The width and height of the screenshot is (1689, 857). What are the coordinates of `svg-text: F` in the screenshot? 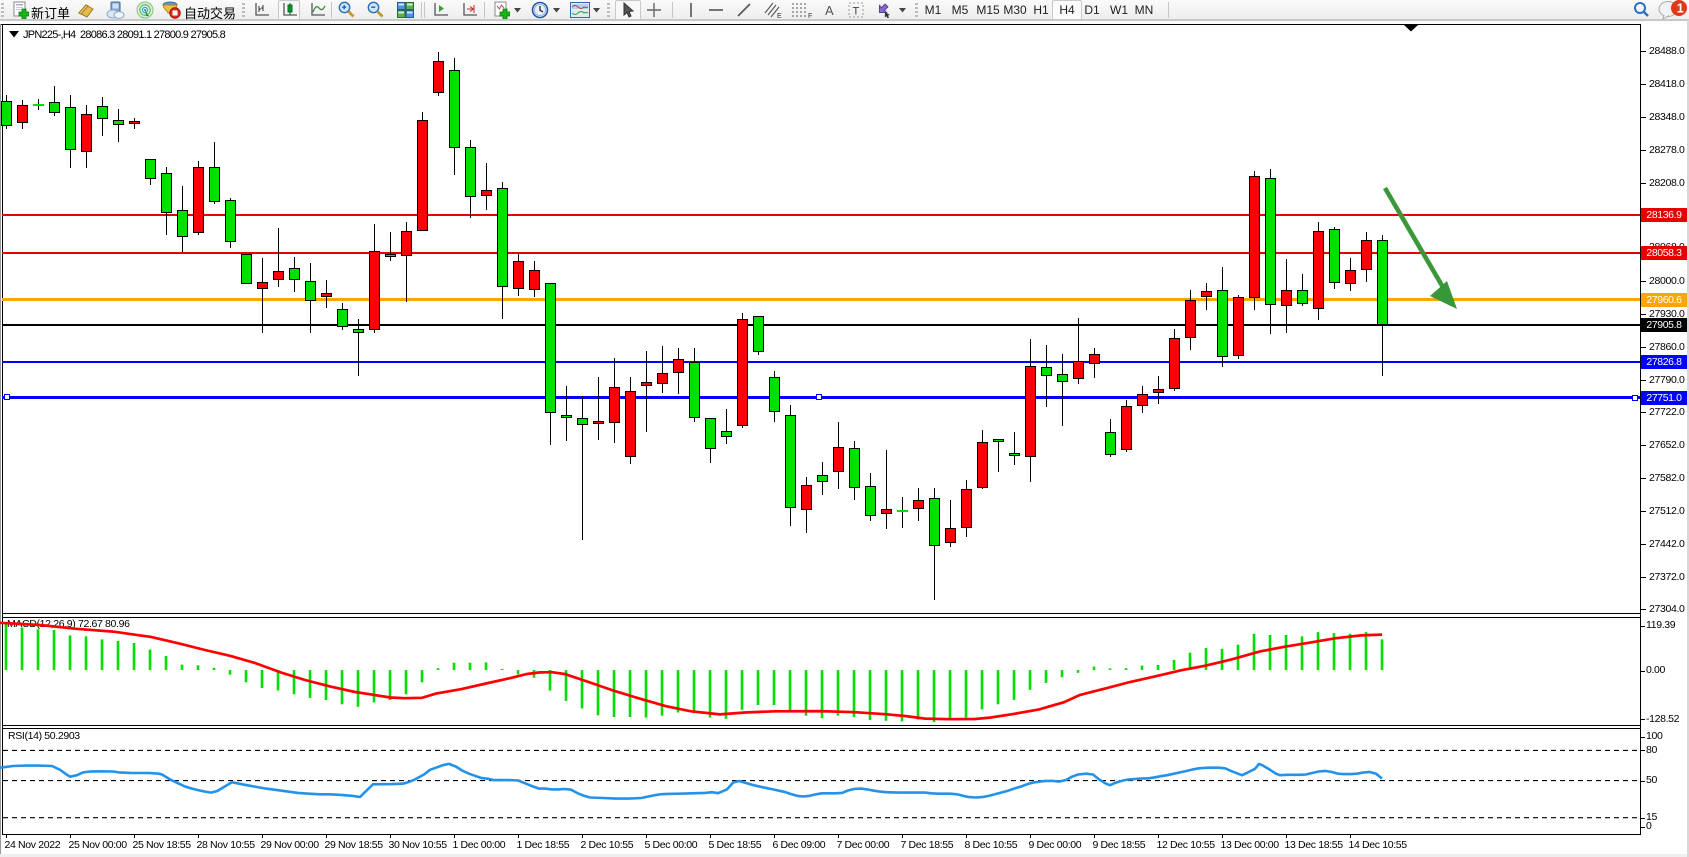 It's located at (810, 16).